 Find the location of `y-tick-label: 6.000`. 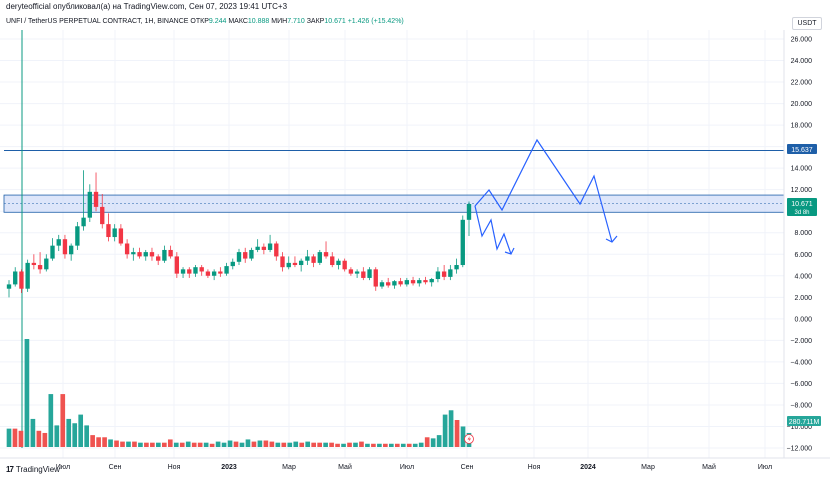

y-tick-label: 6.000 is located at coordinates (803, 255).